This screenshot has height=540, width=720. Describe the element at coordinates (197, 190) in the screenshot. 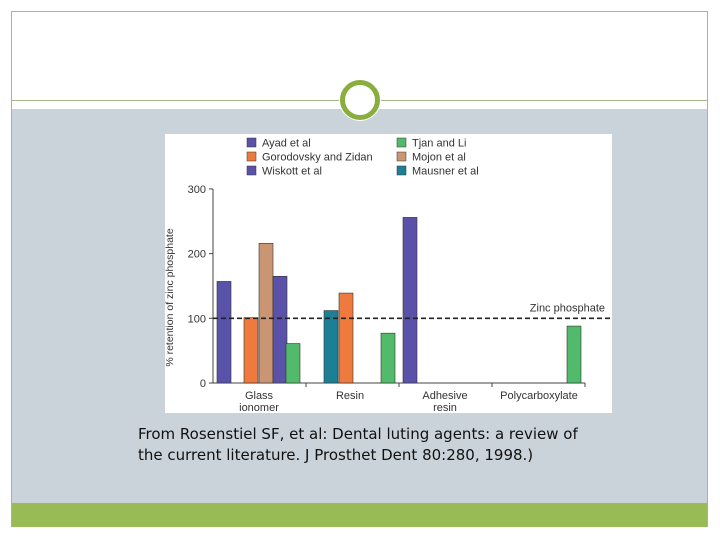

I see `y-tick-label: 300` at that location.